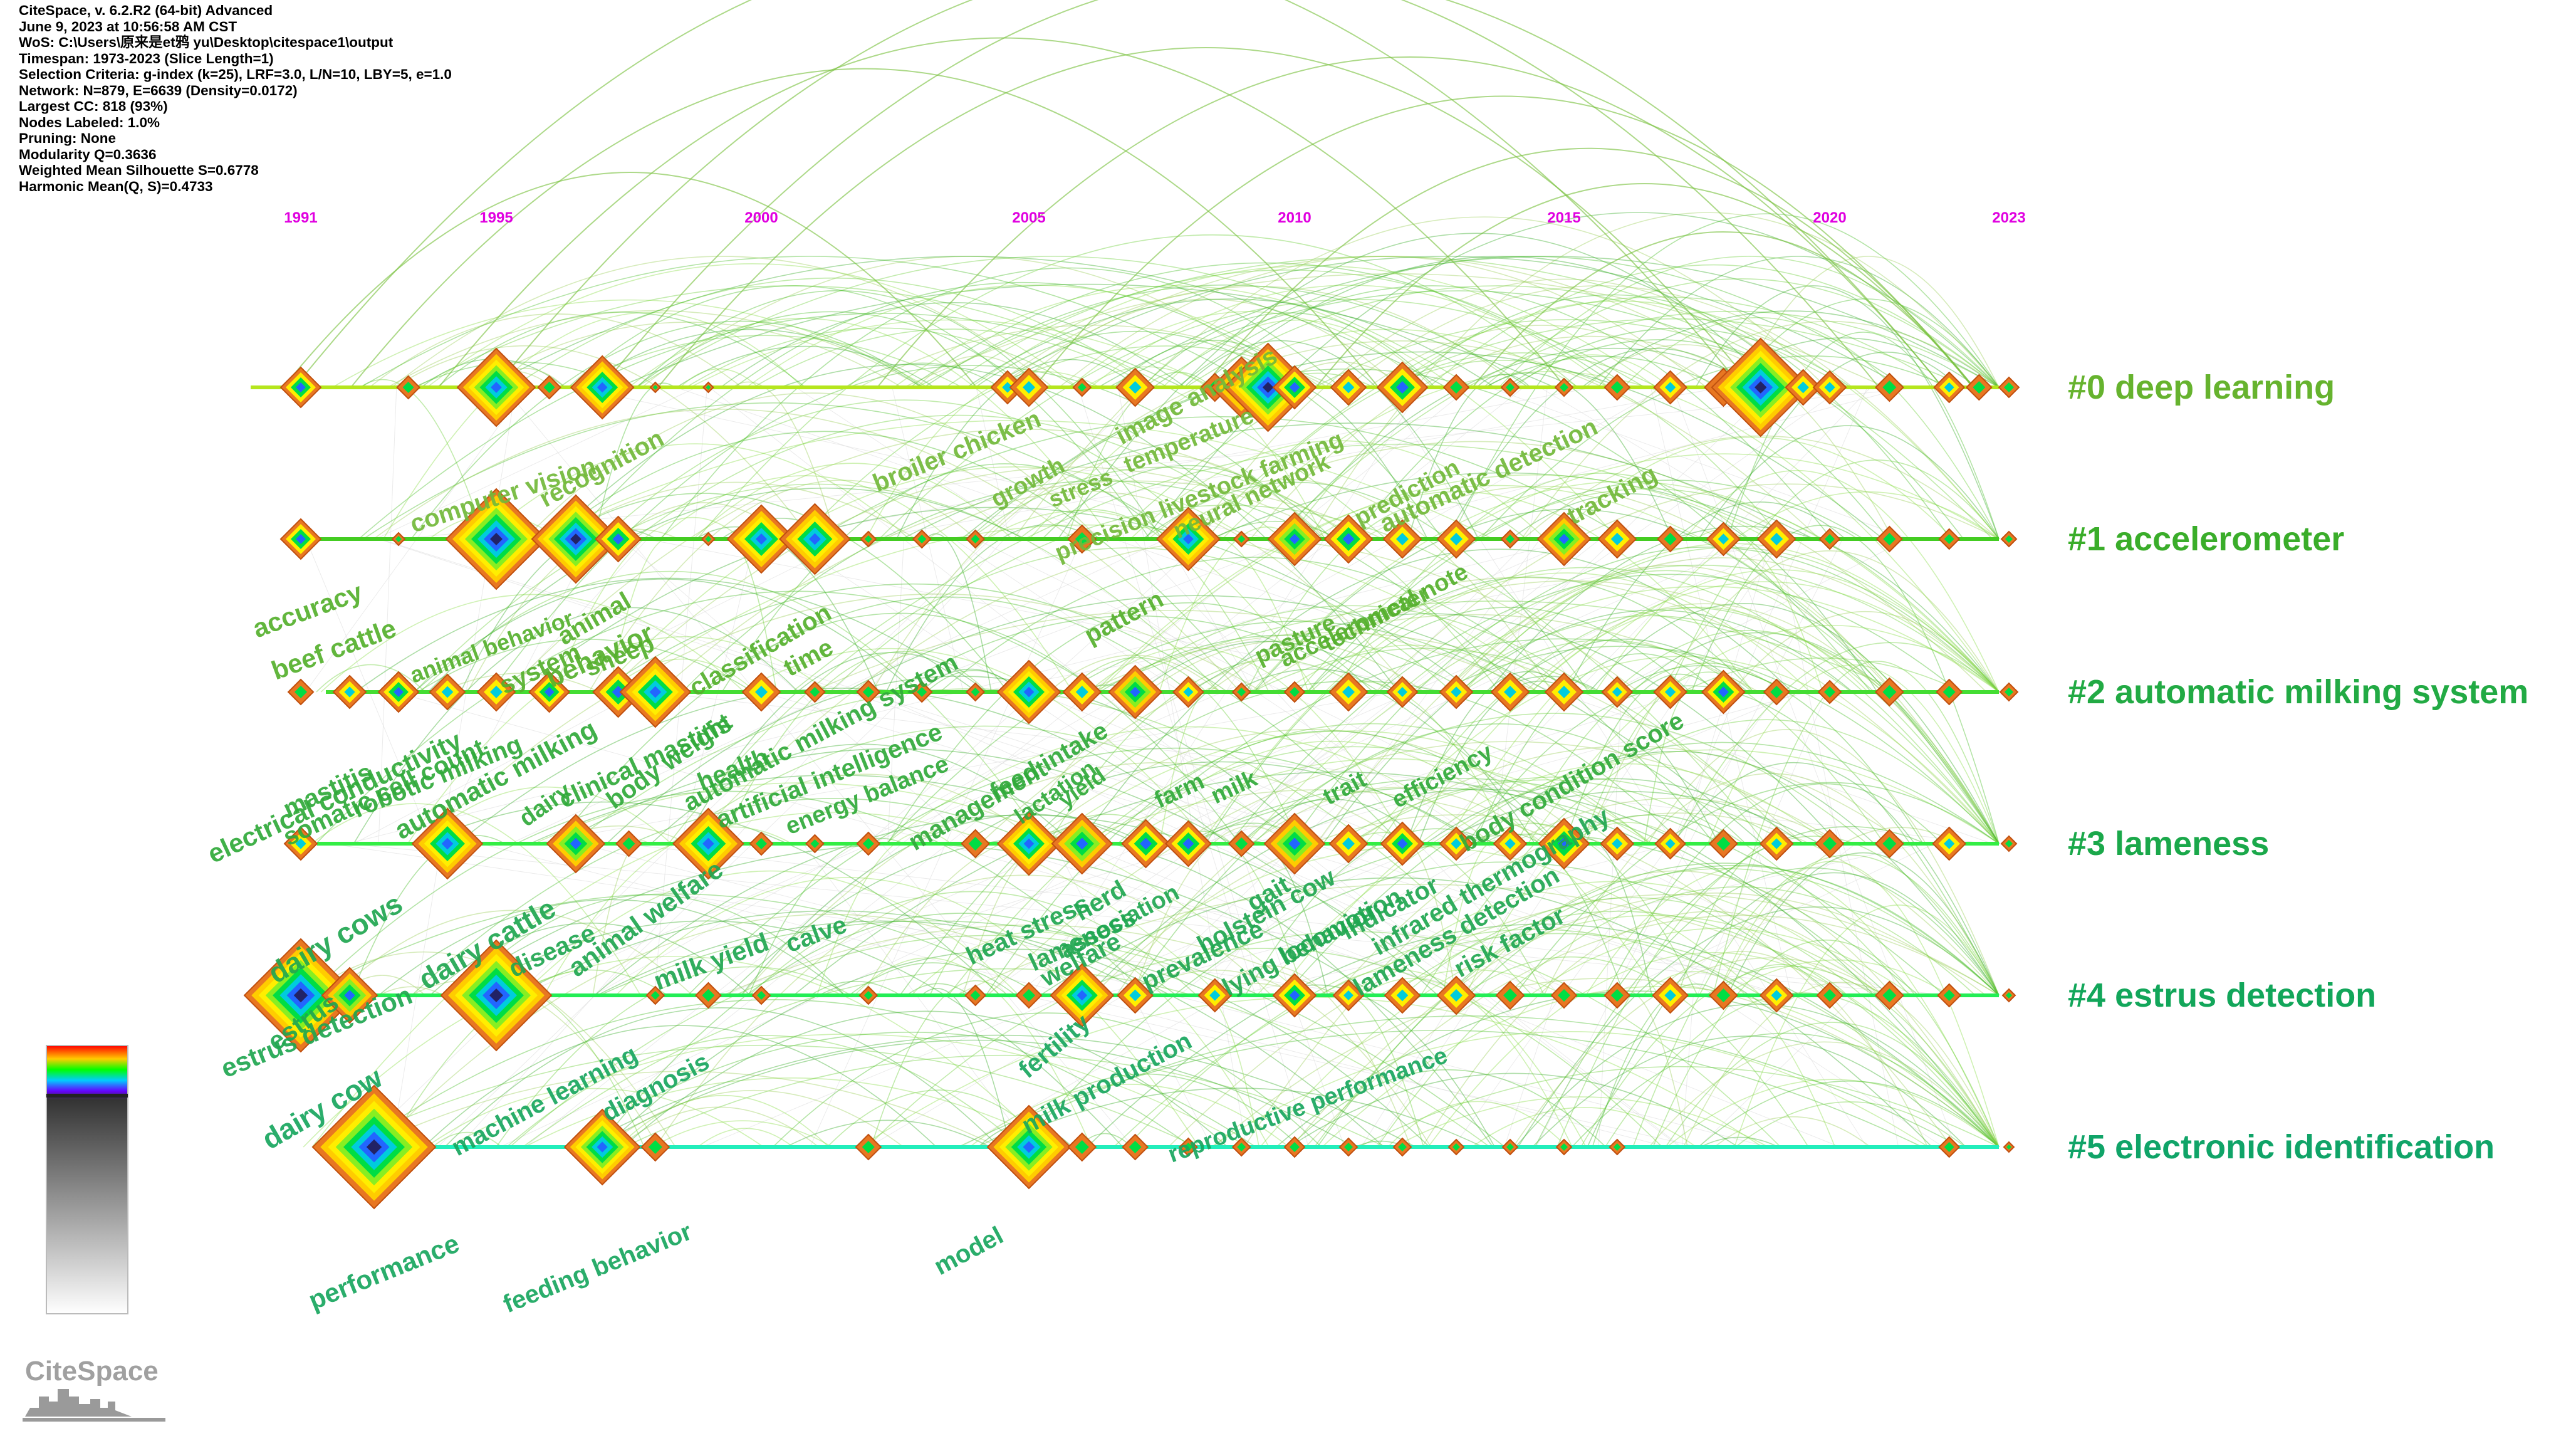 Image resolution: width=2576 pixels, height=1436 pixels. I want to click on cluster-label: #1 accelerometer, so click(2206, 539).